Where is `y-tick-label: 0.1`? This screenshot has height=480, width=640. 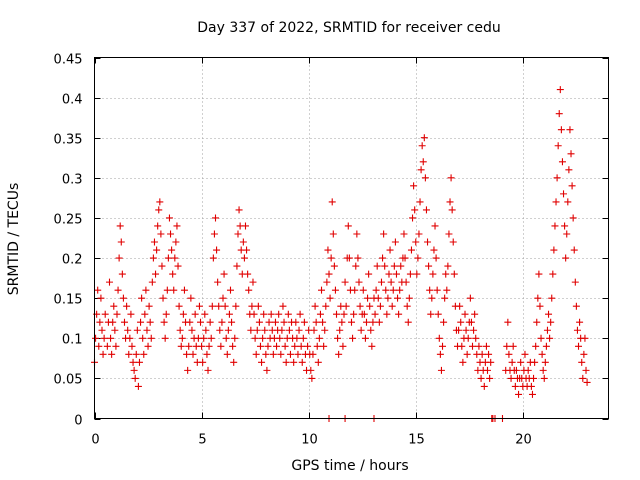 y-tick-label: 0.1 is located at coordinates (72, 340).